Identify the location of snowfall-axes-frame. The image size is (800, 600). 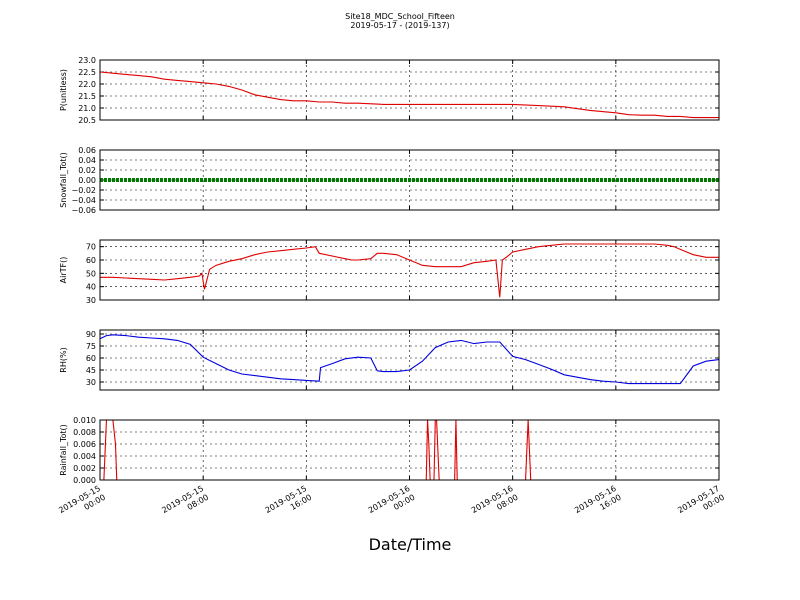
(409, 180).